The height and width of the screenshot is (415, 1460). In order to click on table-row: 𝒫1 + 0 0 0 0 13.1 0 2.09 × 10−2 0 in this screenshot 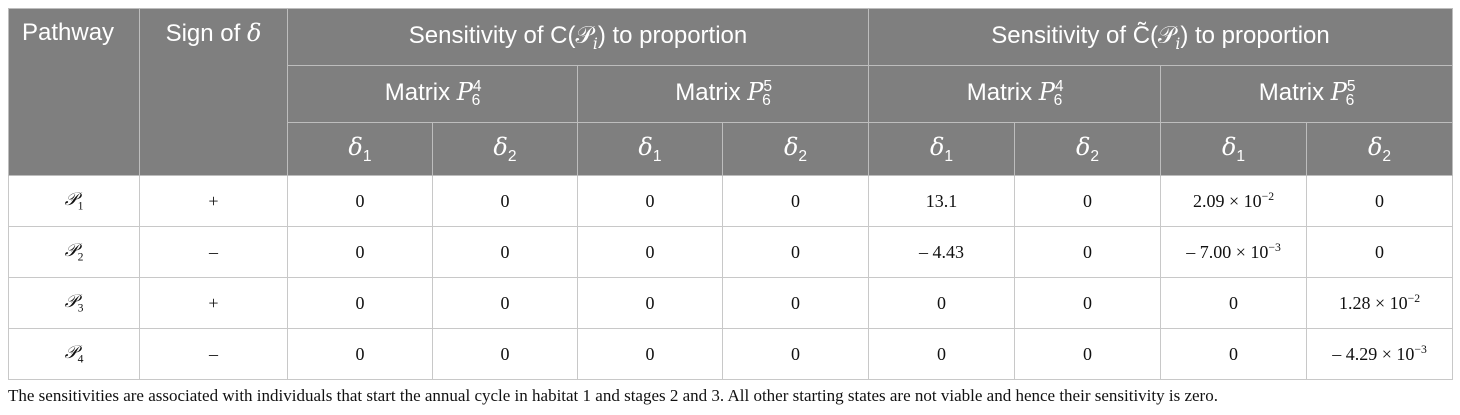, I will do `click(731, 201)`.